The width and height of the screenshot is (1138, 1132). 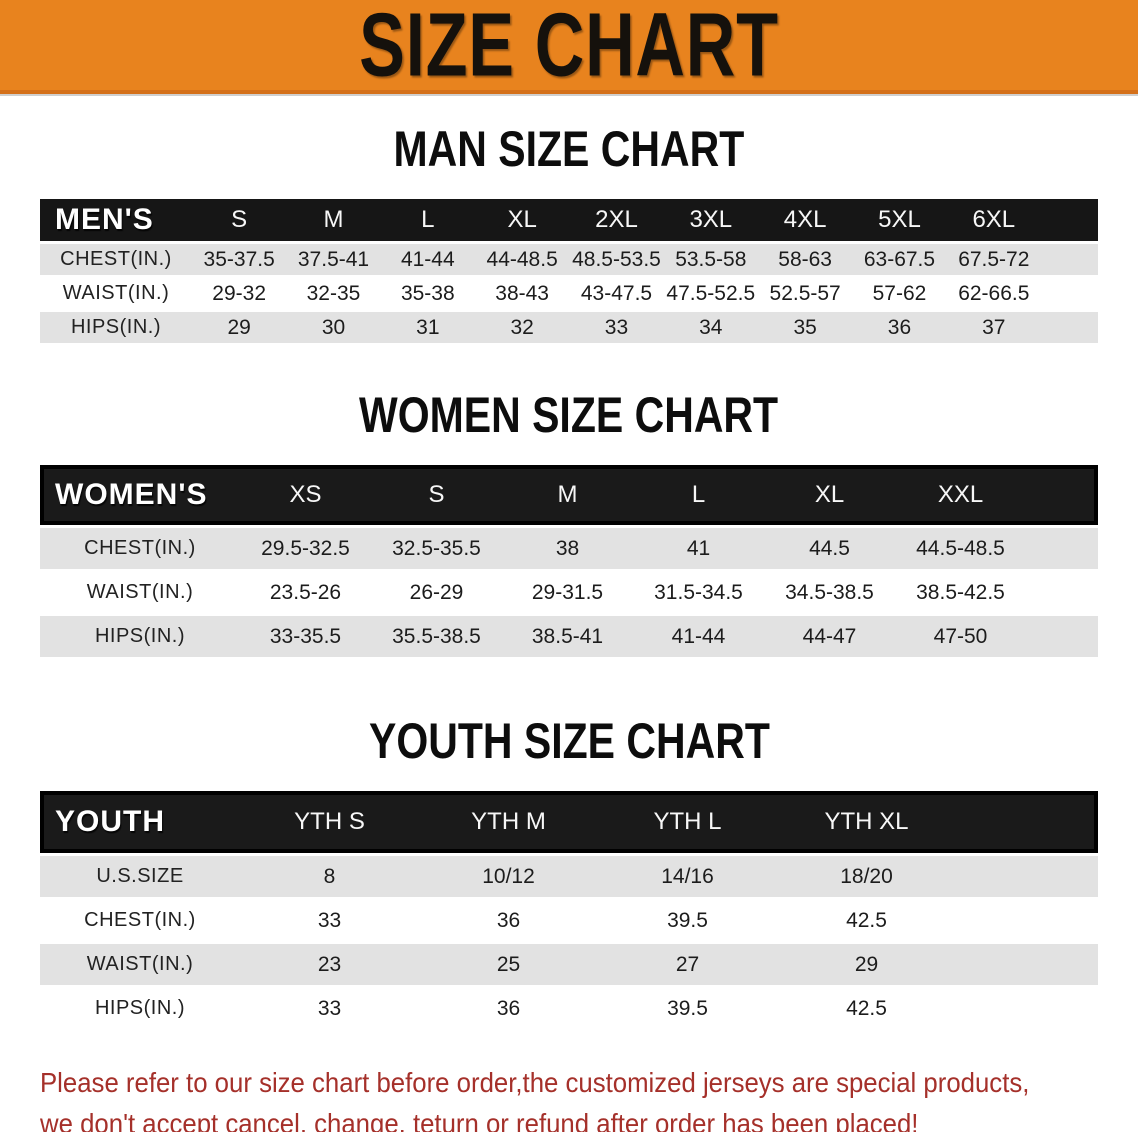 What do you see at coordinates (805, 220) in the screenshot?
I see `column-header: 4XL` at bounding box center [805, 220].